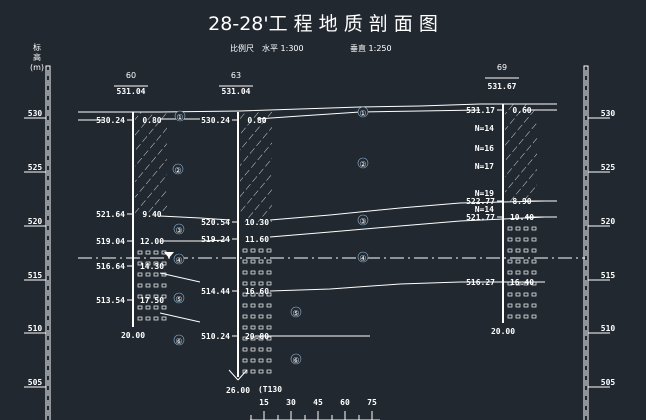  What do you see at coordinates (484, 166) in the screenshot?
I see `spt-value: N=17` at bounding box center [484, 166].